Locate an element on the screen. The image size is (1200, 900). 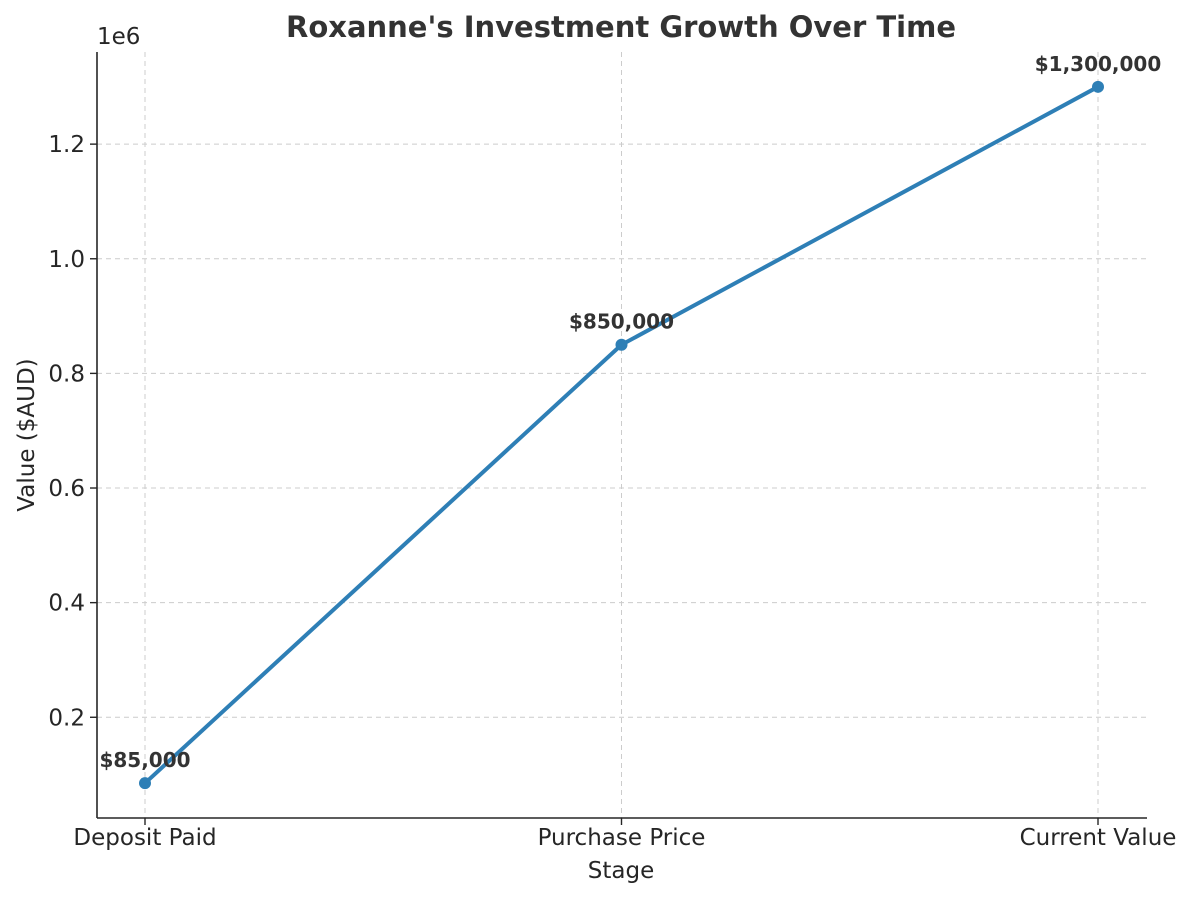
y-tick-label: 0.4 is located at coordinates (66, 604).